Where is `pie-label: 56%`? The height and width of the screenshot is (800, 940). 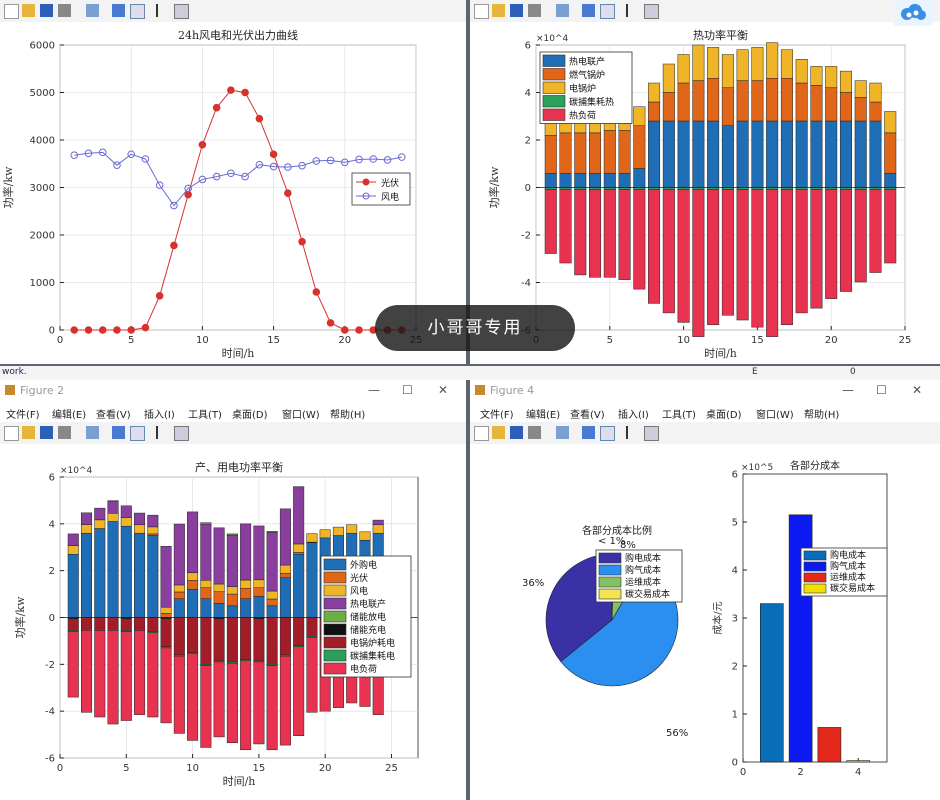
pie-label: 56% is located at coordinates (677, 733).